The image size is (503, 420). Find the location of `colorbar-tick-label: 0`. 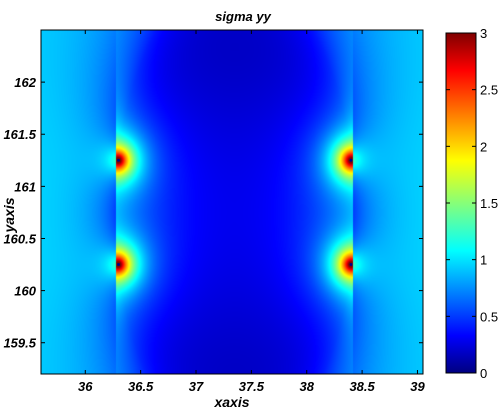

colorbar-tick-label: 0 is located at coordinates (483, 373).